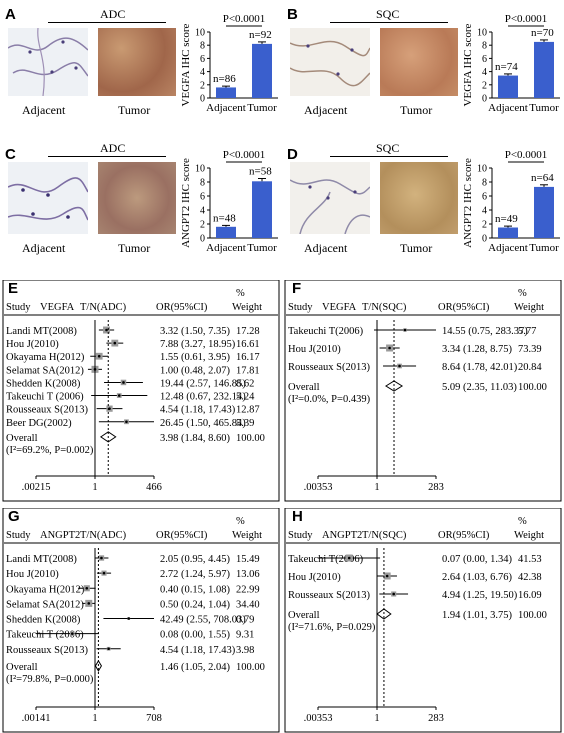 The width and height of the screenshot is (564, 733). What do you see at coordinates (484, 211) in the screenshot?
I see `y-tick-label: 4` at bounding box center [484, 211].